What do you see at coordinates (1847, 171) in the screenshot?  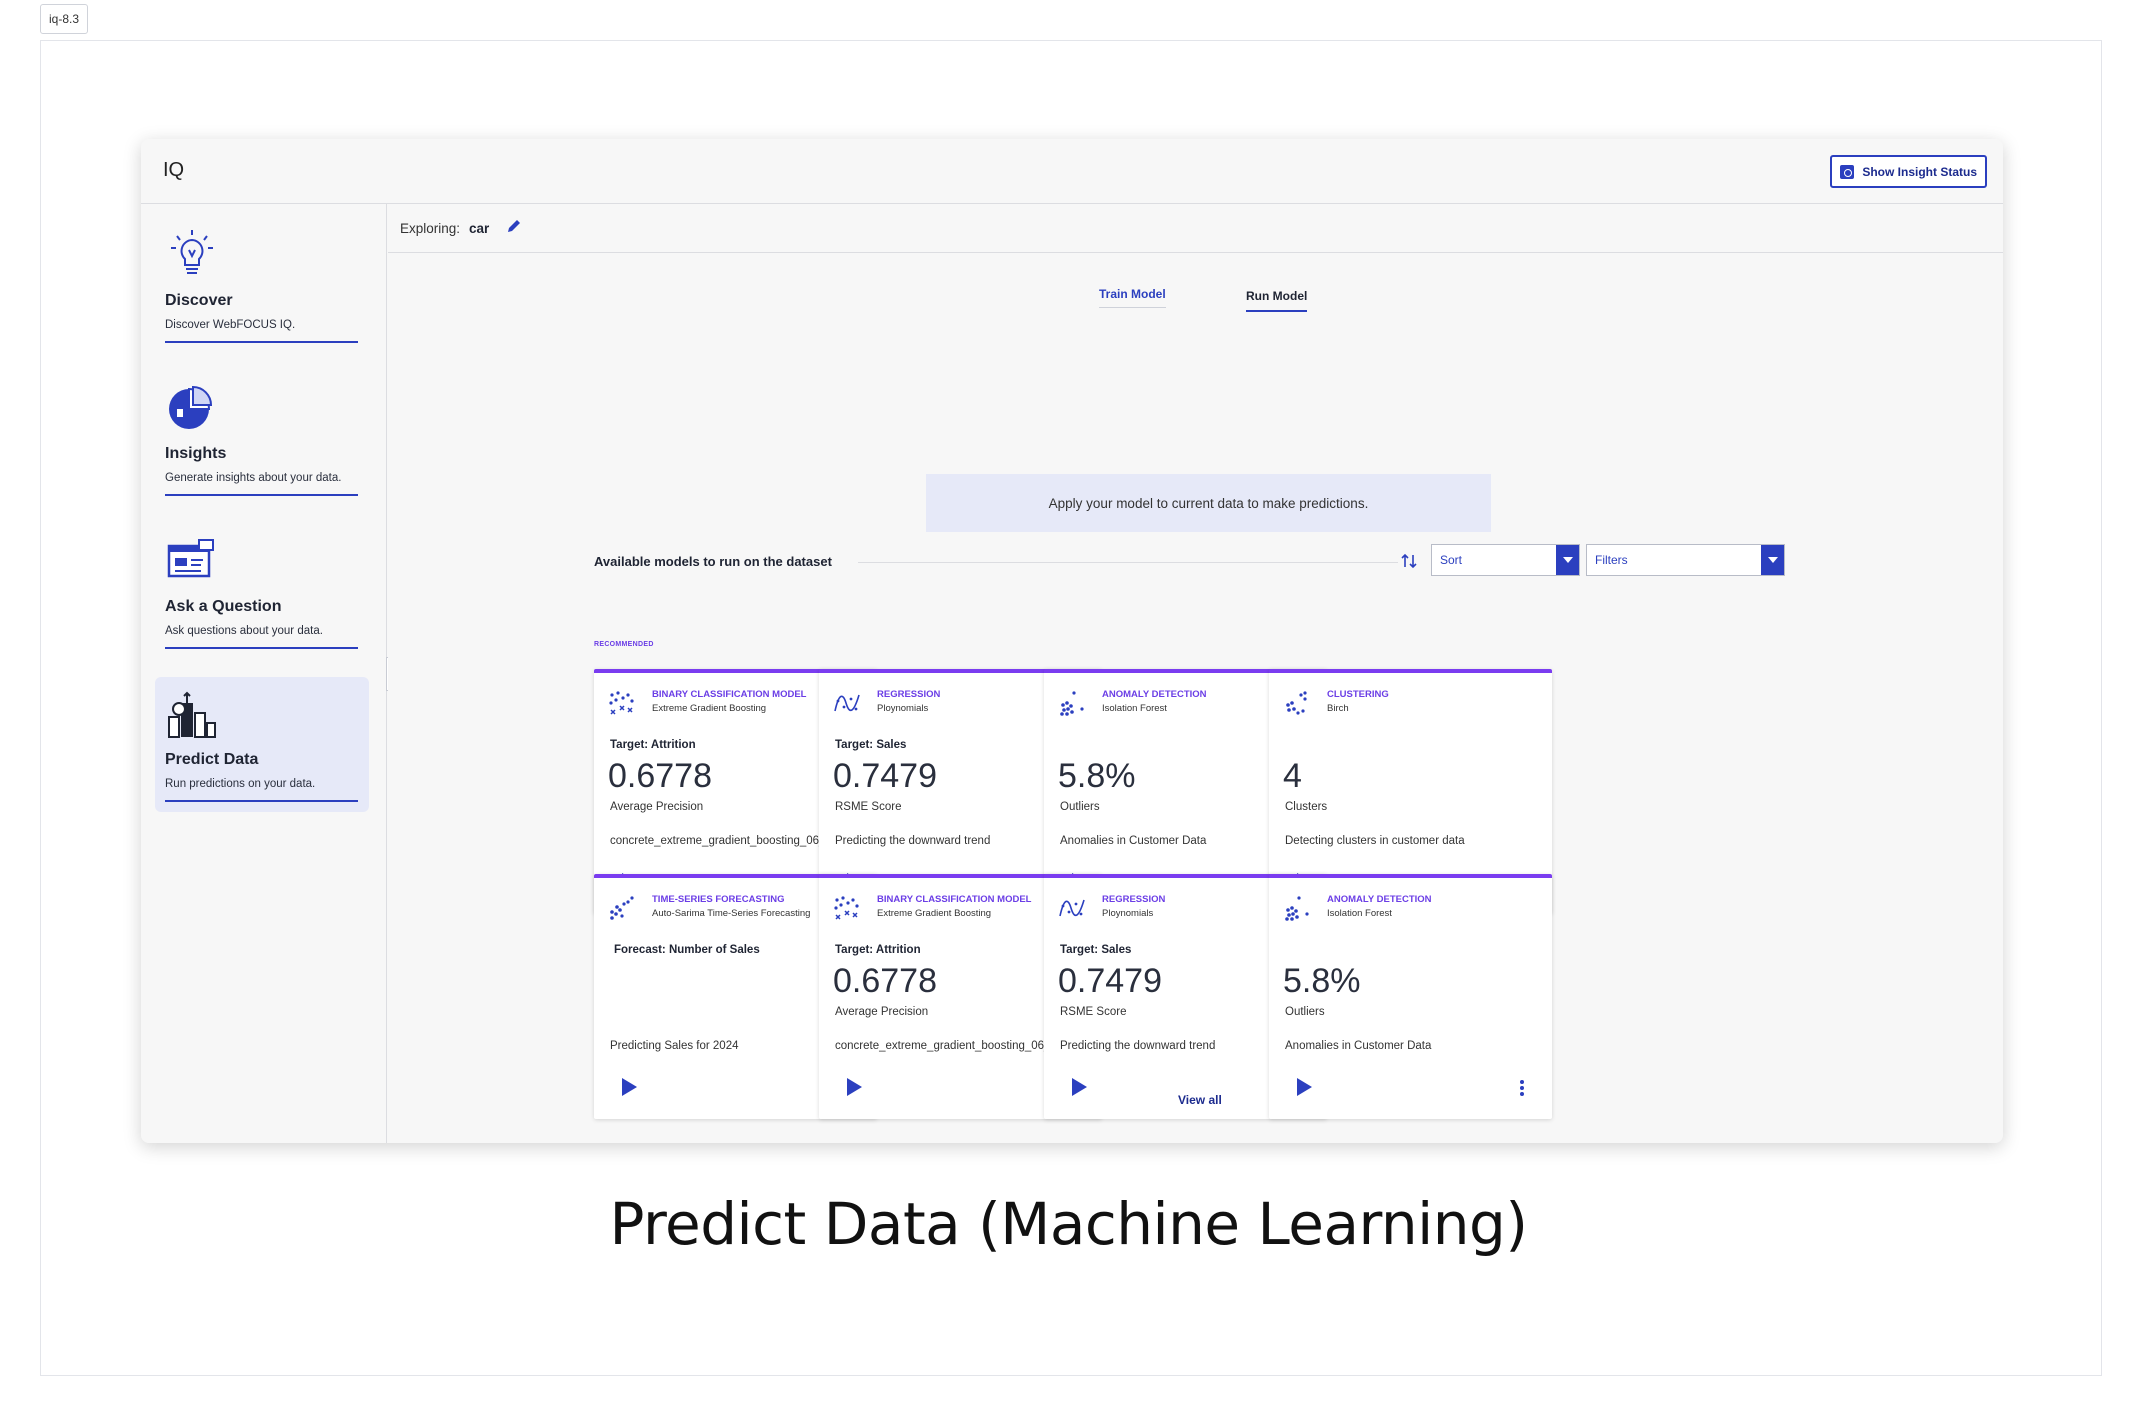 I see `insight-status-icon` at bounding box center [1847, 171].